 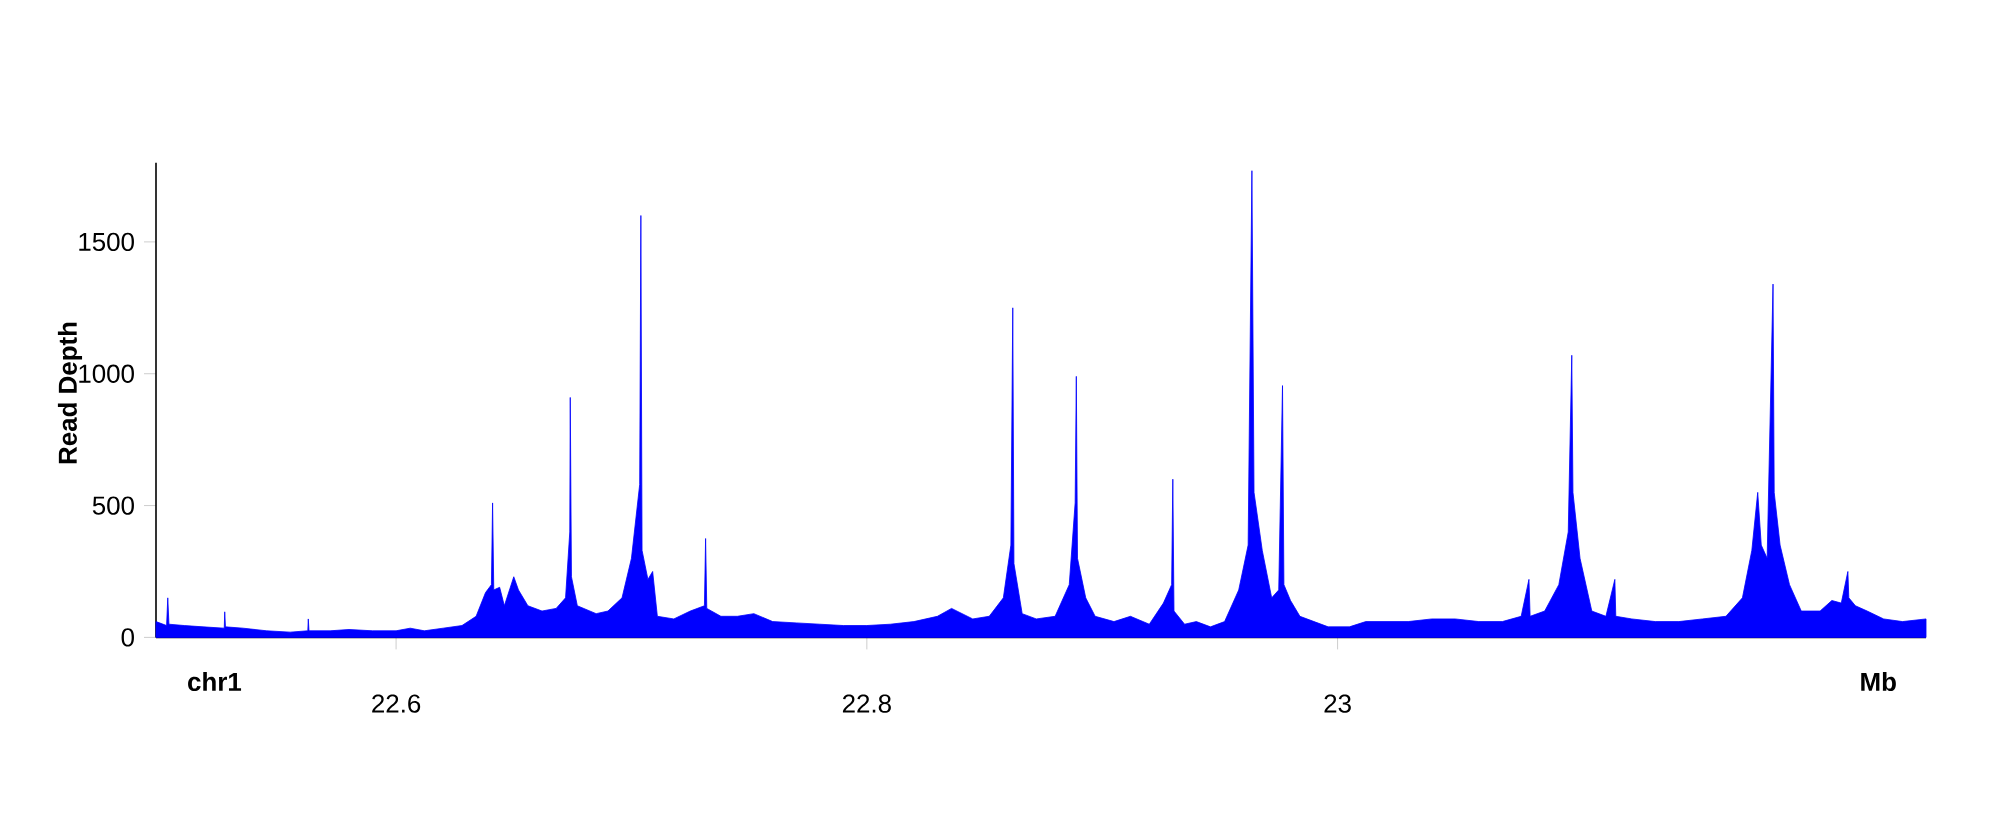 I want to click on text: Mb, so click(x=1878, y=682).